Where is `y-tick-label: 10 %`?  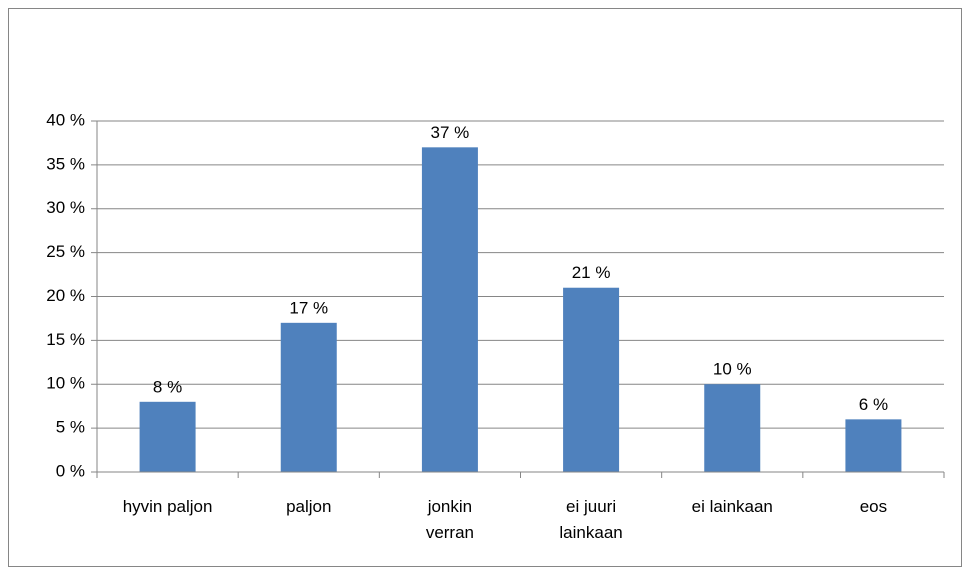
y-tick-label: 10 % is located at coordinates (65, 383).